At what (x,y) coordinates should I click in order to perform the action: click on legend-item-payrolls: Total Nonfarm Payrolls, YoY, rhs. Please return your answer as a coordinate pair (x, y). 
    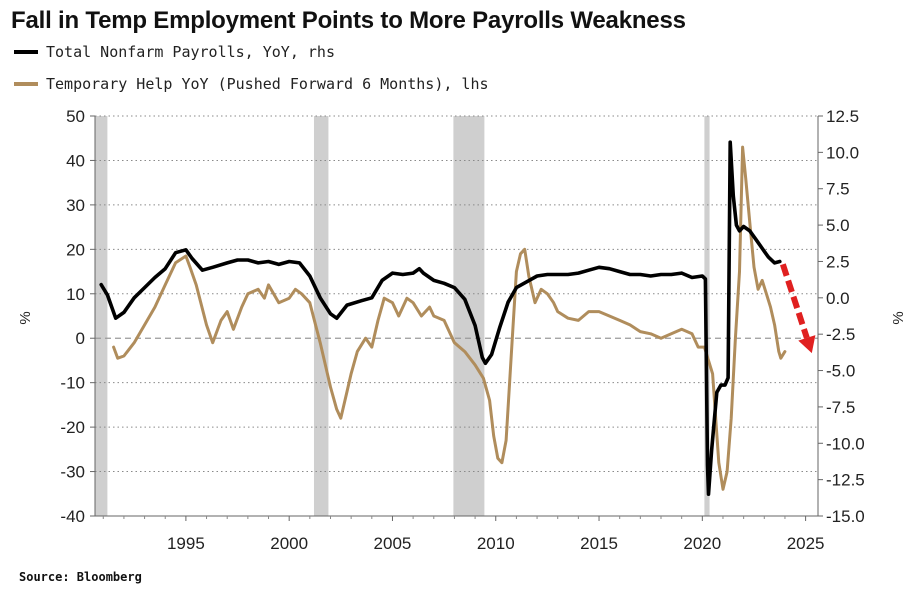
    Looking at the image, I should click on (174, 52).